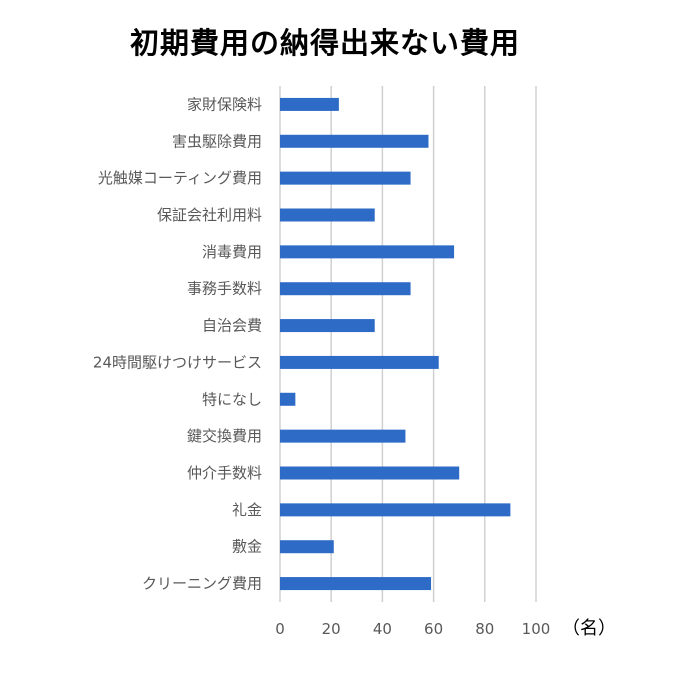 The width and height of the screenshot is (700, 674). I want to click on category-label: 礼金, so click(247, 510).